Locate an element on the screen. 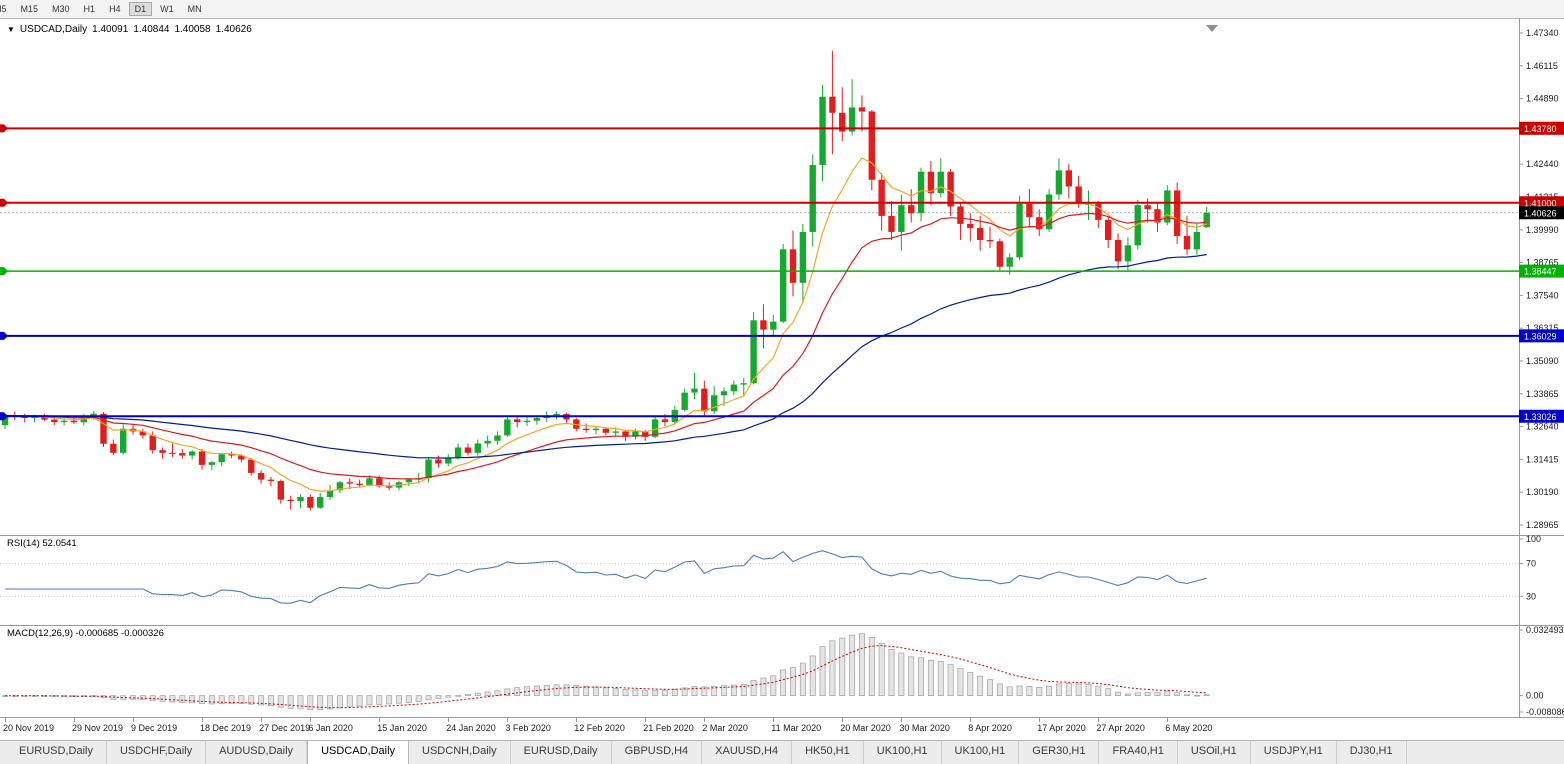 The height and width of the screenshot is (764, 1564). timeframe-M5: M5 is located at coordinates (3, 9).